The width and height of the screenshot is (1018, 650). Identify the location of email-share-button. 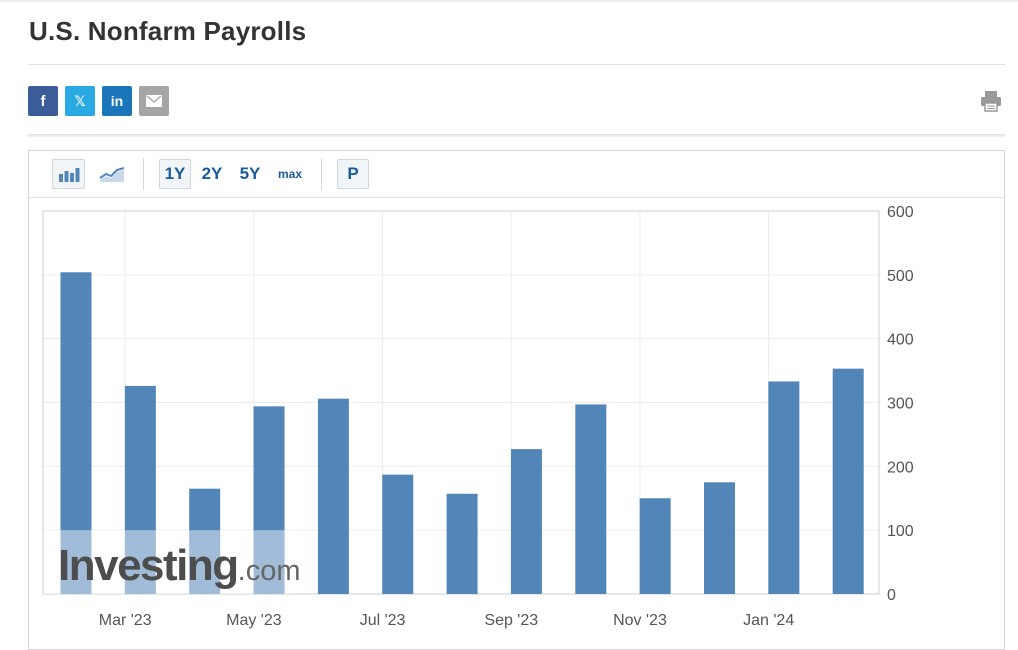
(154, 101).